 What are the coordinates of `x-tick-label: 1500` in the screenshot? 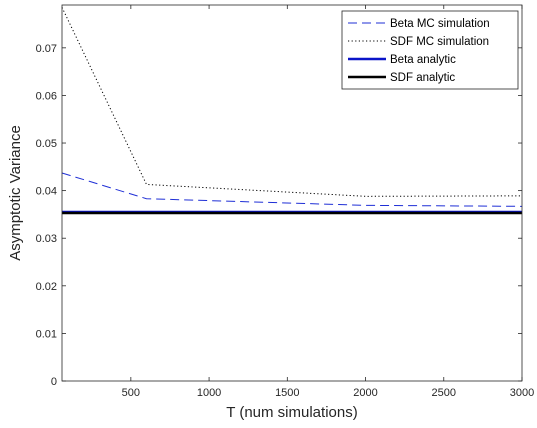 It's located at (287, 393).